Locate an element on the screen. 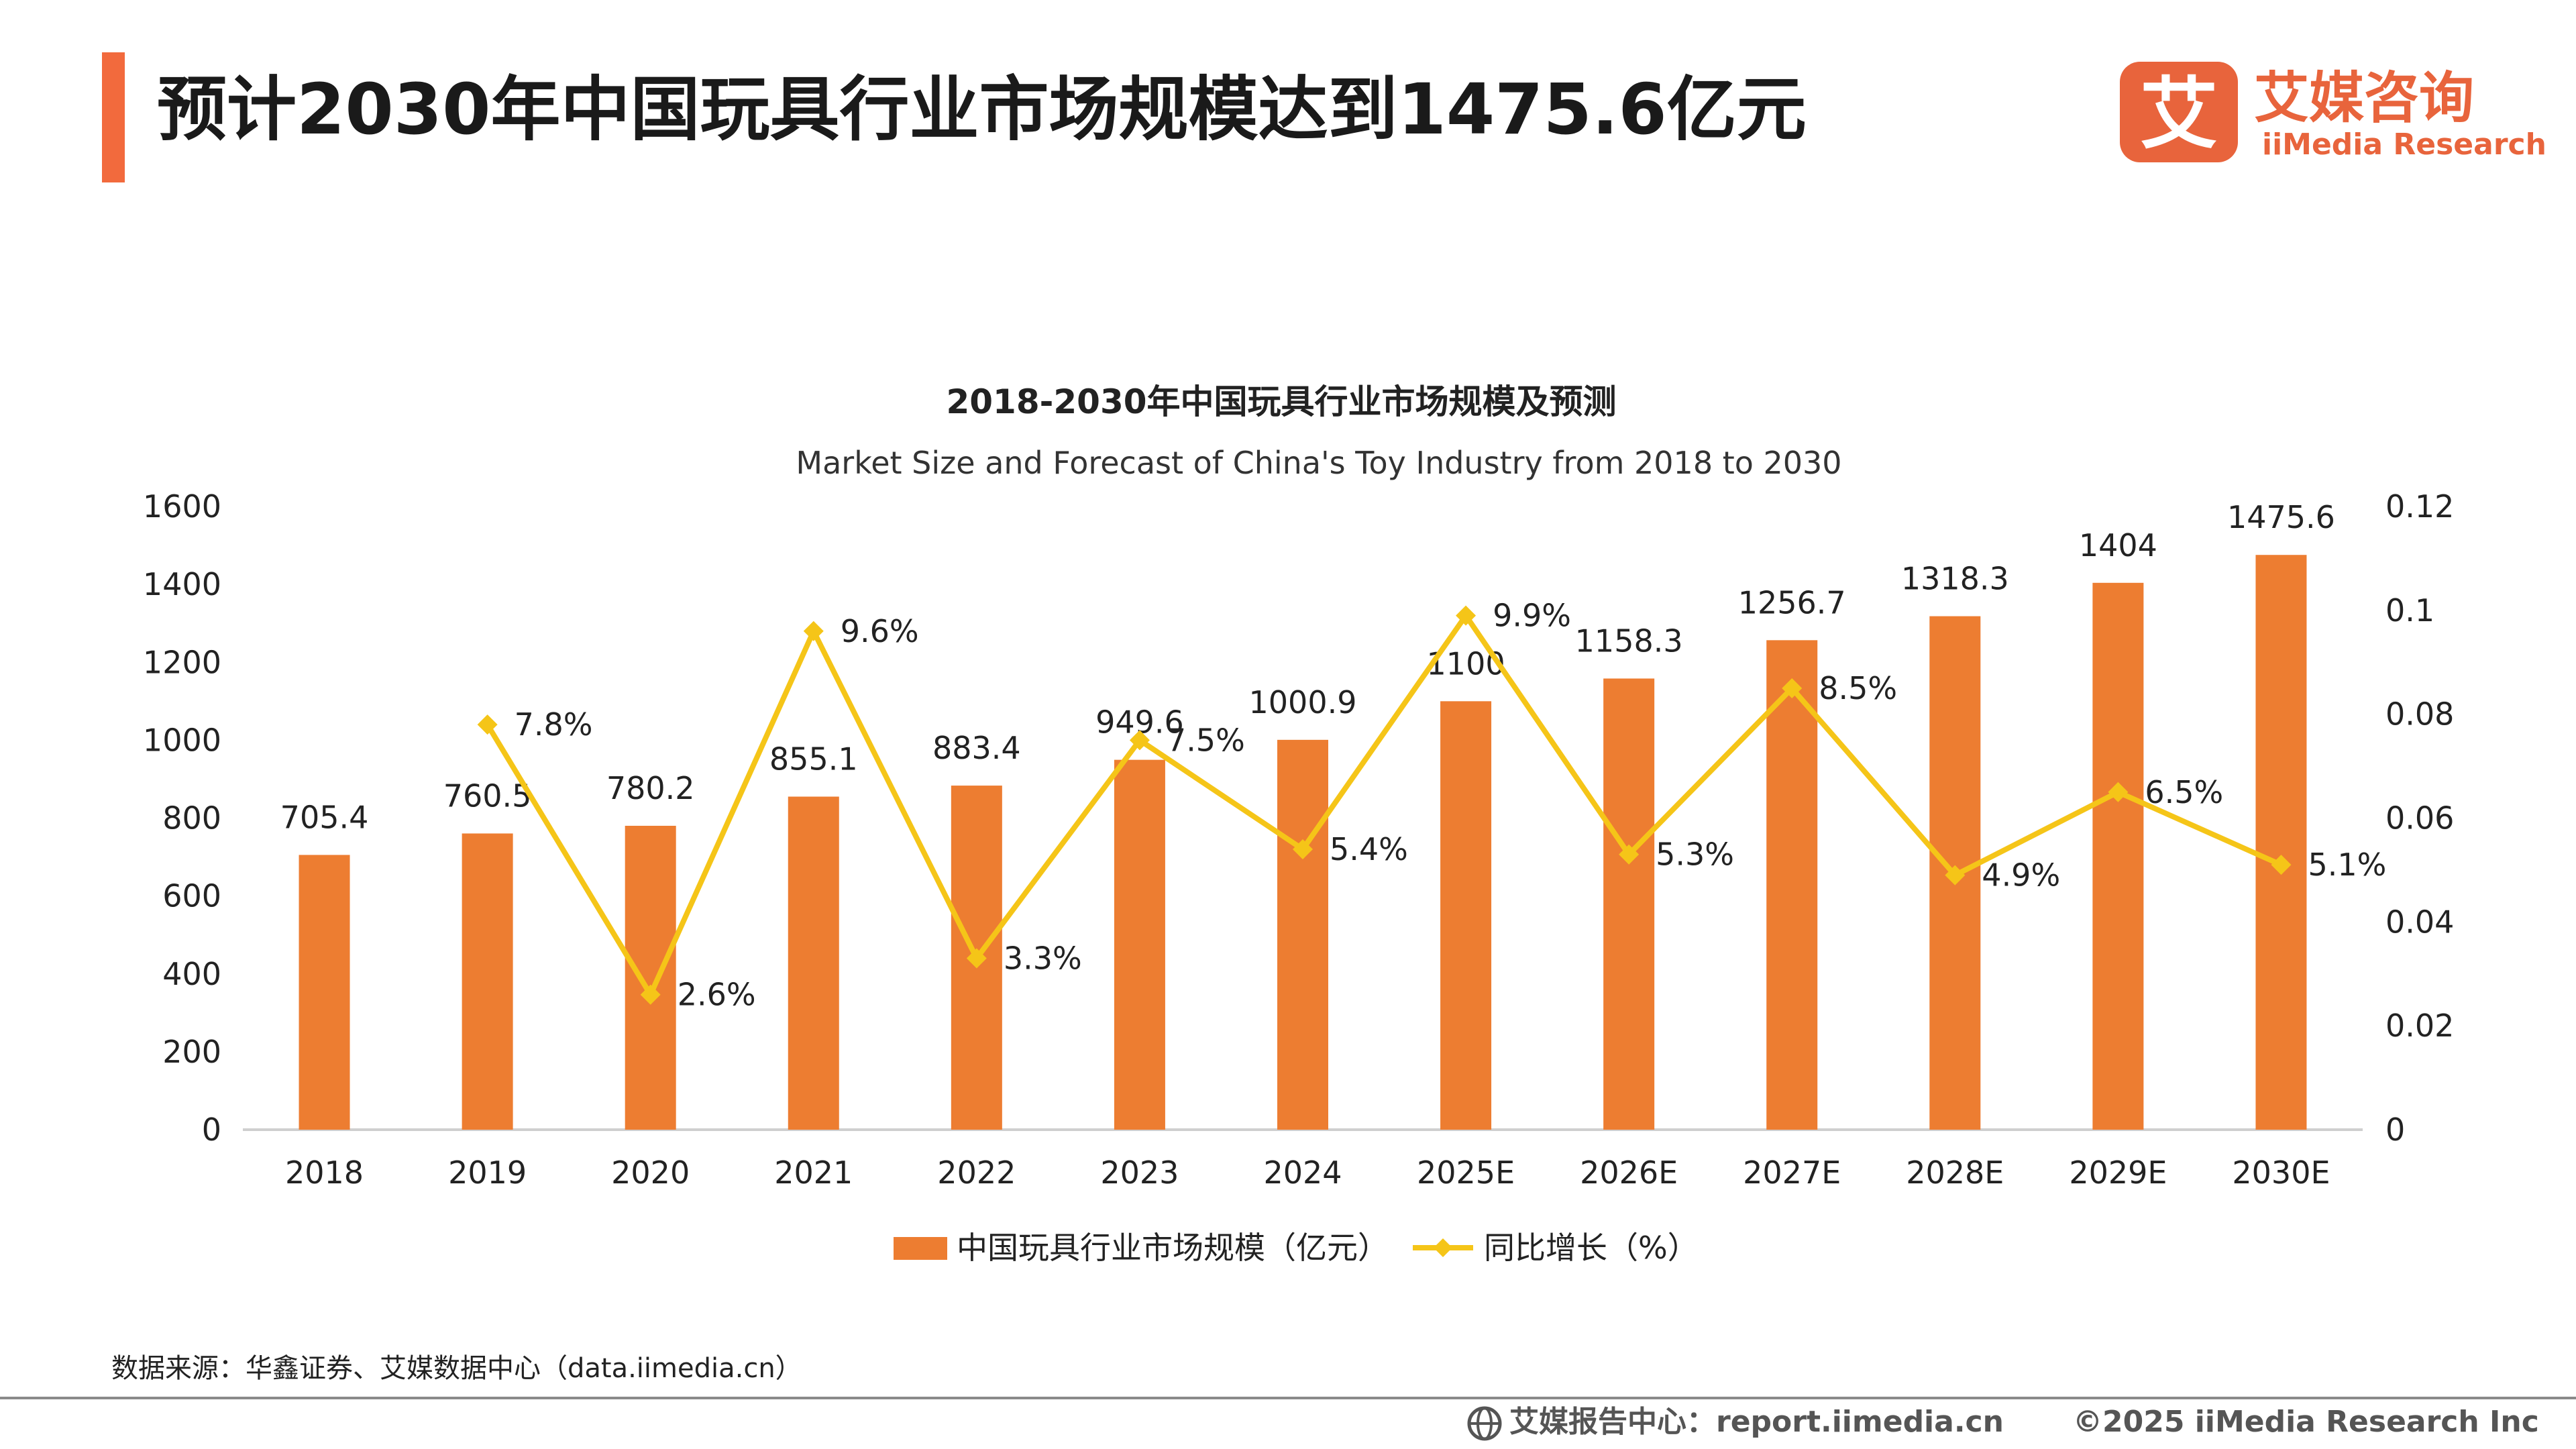 This screenshot has height=1449, width=2576. growth-value-label: 2.6% is located at coordinates (717, 995).